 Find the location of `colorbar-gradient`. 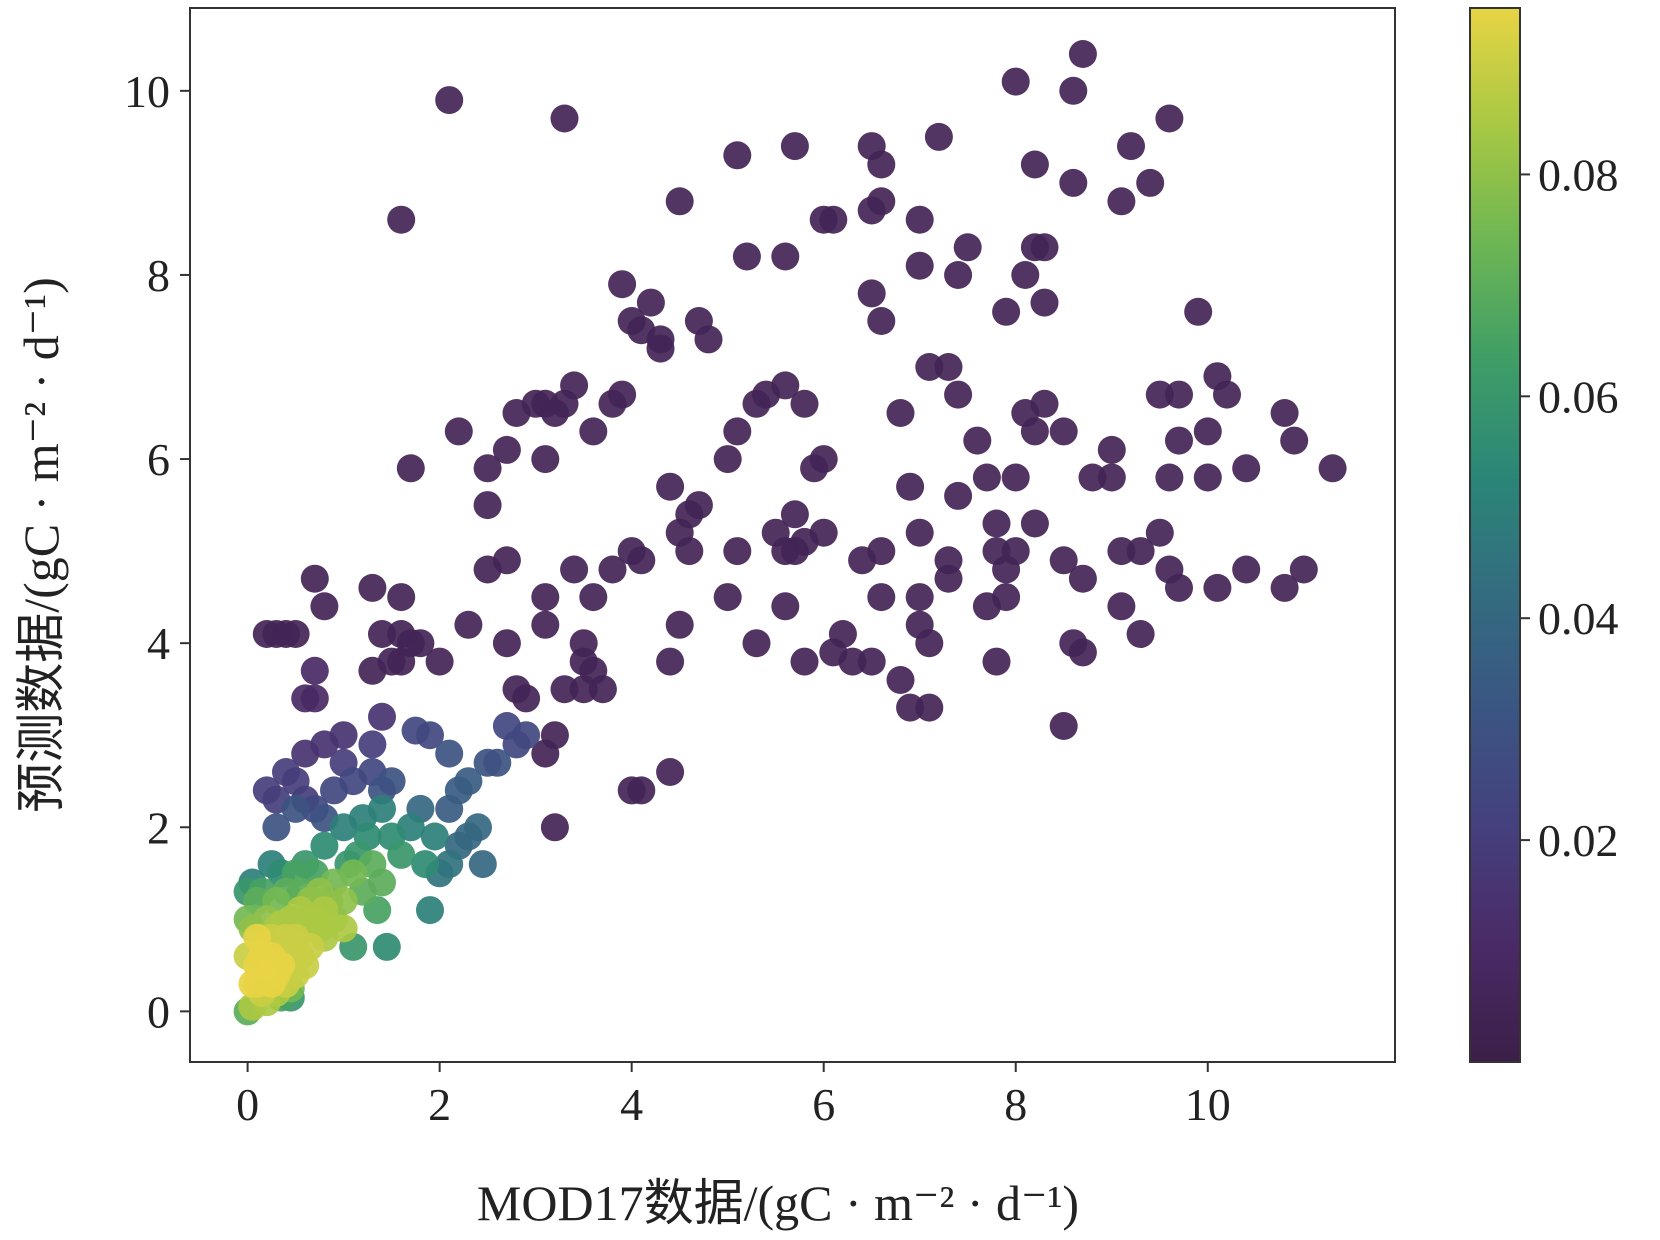

colorbar-gradient is located at coordinates (1495, 535).